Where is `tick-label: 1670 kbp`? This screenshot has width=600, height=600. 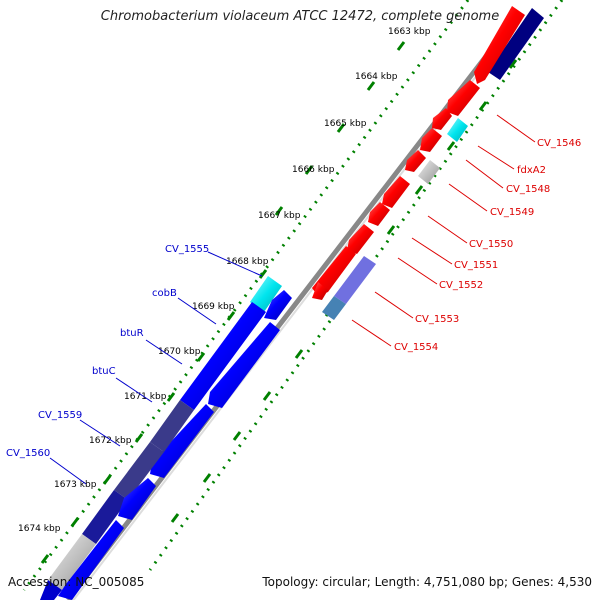
tick-label: 1670 kbp is located at coordinates (179, 352).